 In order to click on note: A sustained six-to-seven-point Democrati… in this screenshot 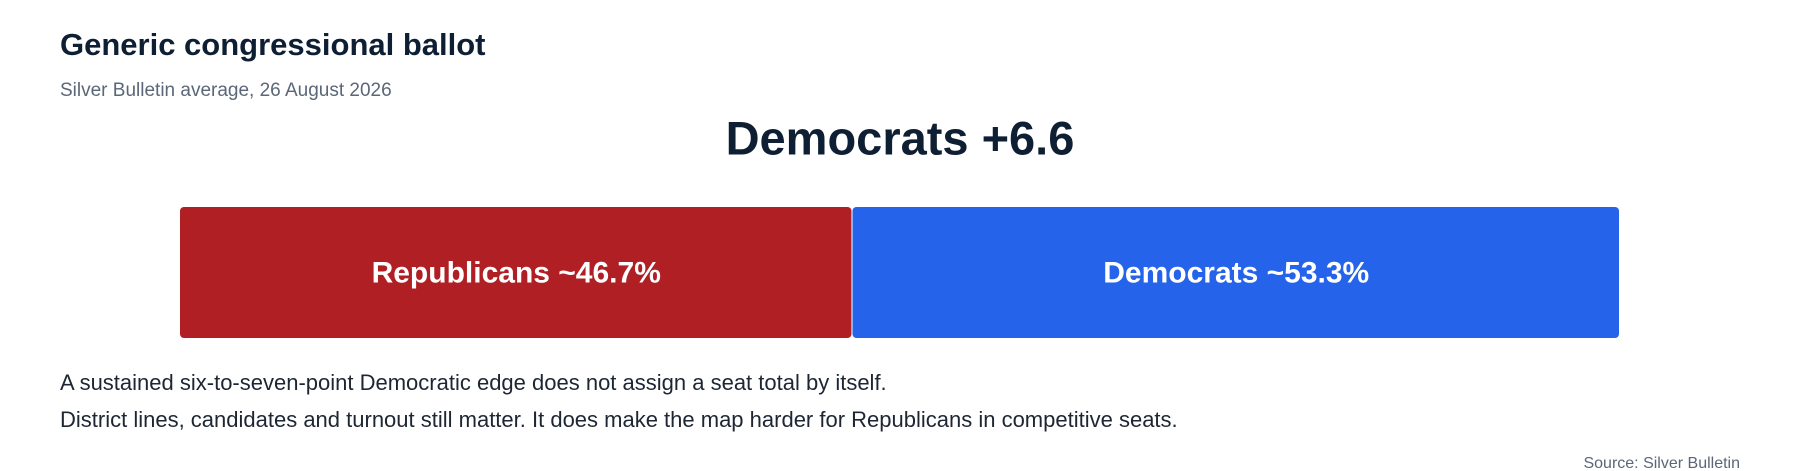, I will do `click(473, 382)`.